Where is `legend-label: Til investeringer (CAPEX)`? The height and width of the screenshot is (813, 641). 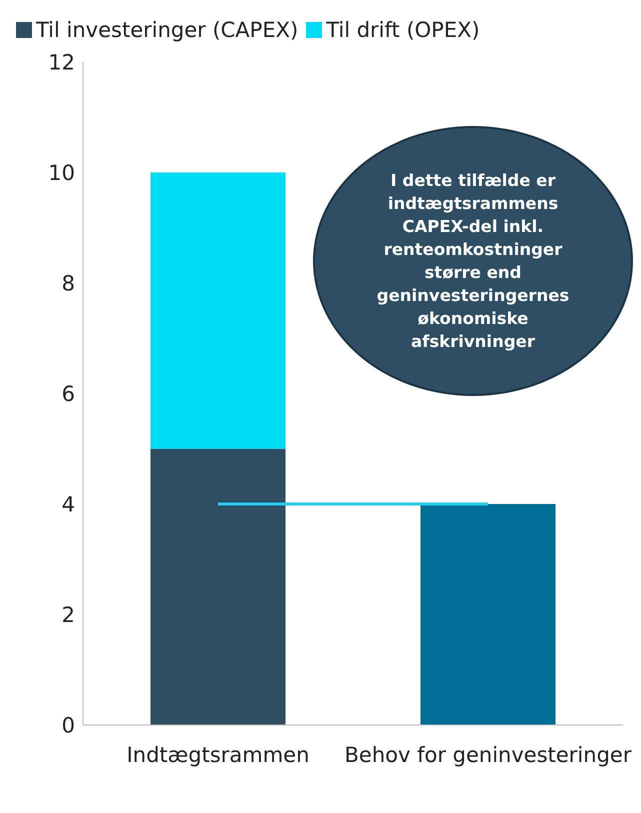 legend-label: Til investeringer (CAPEX) is located at coordinates (166, 30).